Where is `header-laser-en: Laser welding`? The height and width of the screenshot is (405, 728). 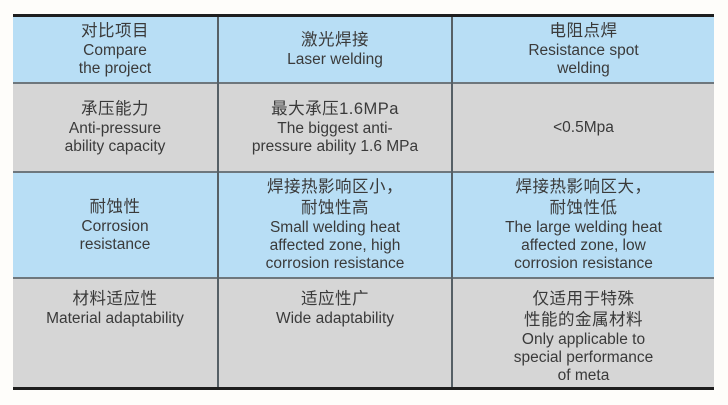 header-laser-en: Laser welding is located at coordinates (335, 59).